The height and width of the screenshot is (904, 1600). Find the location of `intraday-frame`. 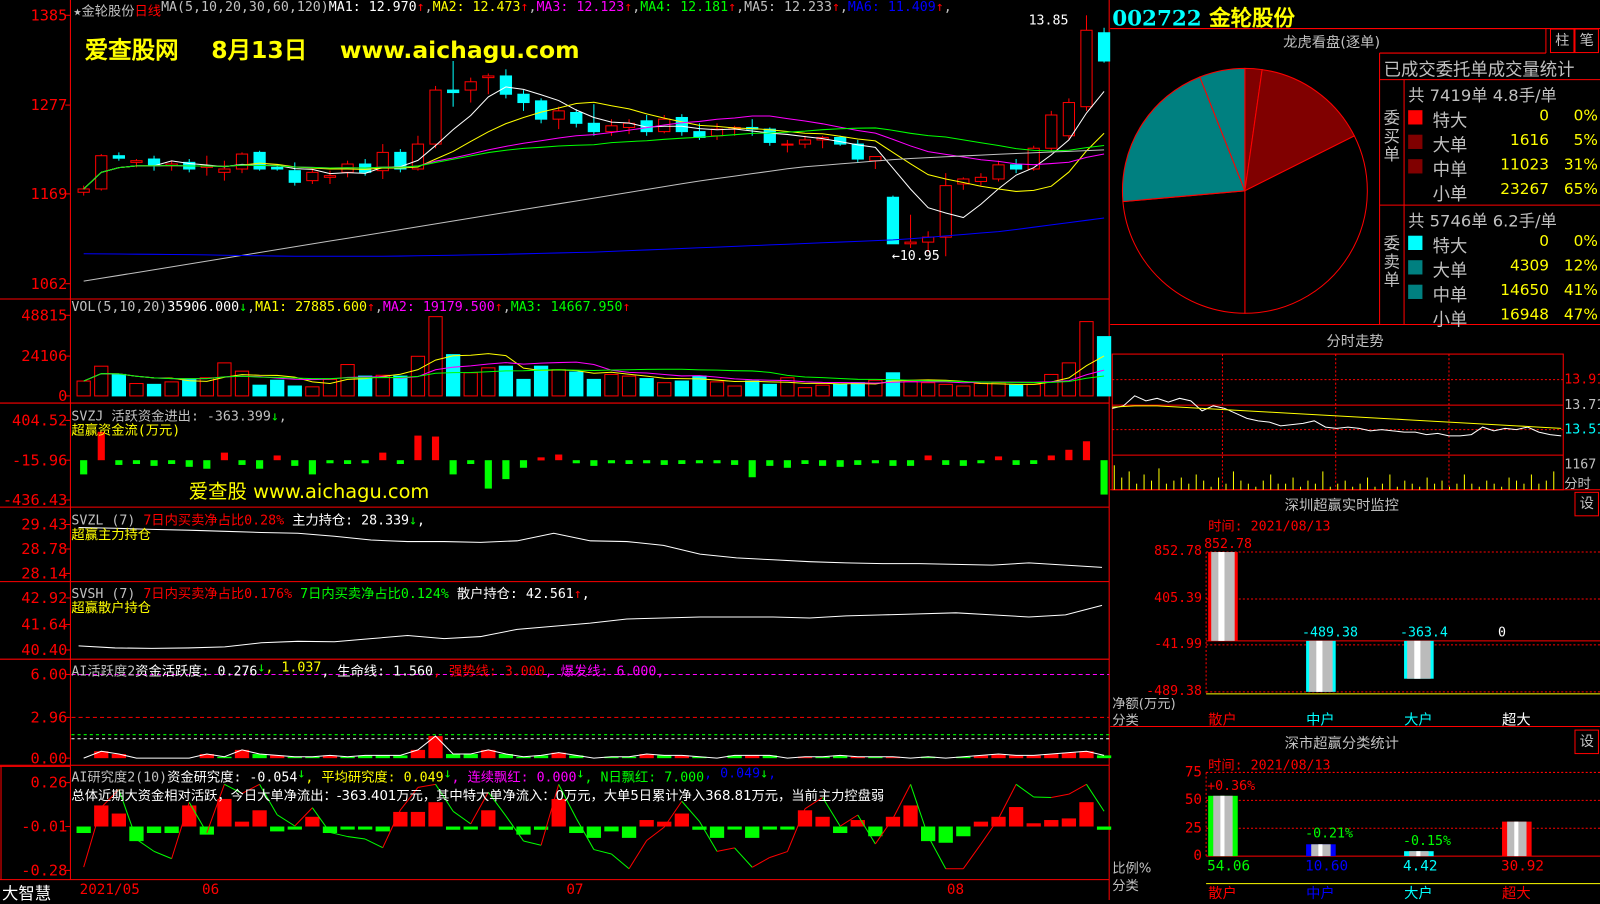

intraday-frame is located at coordinates (1337, 422).